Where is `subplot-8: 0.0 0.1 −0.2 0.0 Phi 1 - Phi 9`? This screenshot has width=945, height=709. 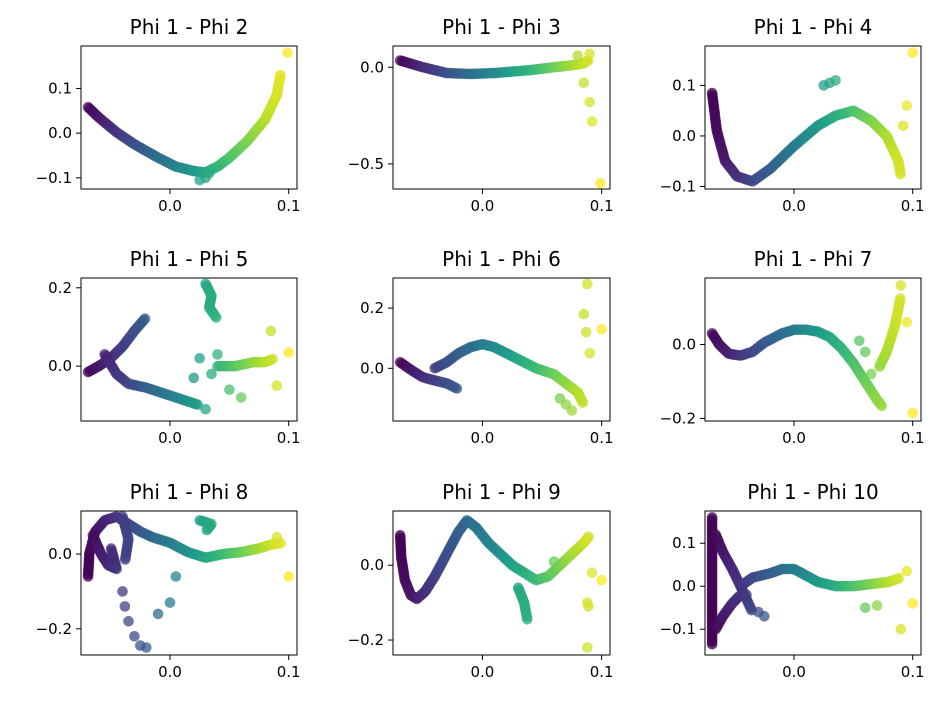
subplot-8: 0.0 0.1 −0.2 0.0 Phi 1 - Phi 9 is located at coordinates (481, 580).